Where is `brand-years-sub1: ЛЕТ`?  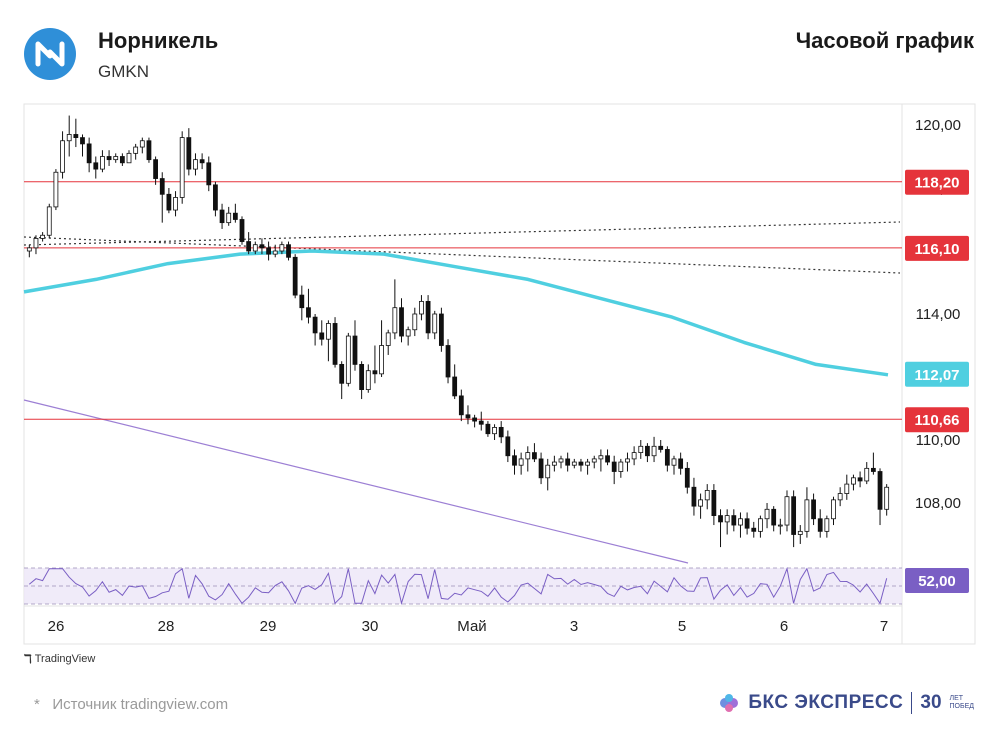 brand-years-sub1: ЛЕТ is located at coordinates (956, 698).